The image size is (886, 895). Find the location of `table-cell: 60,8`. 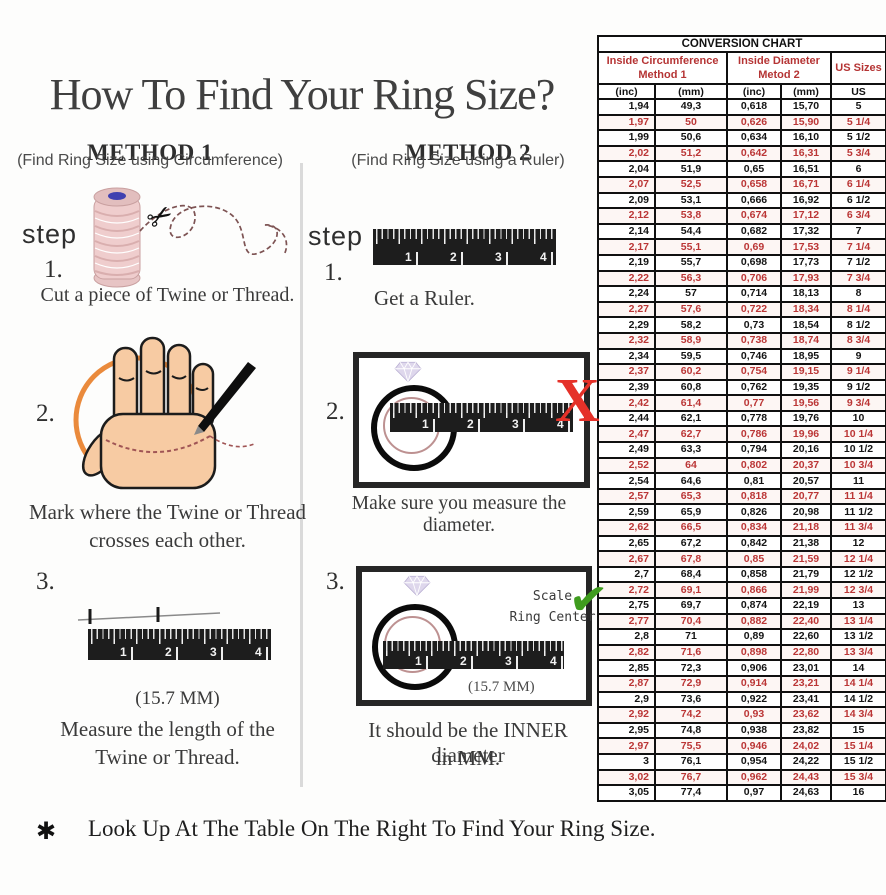

table-cell: 60,8 is located at coordinates (691, 387).